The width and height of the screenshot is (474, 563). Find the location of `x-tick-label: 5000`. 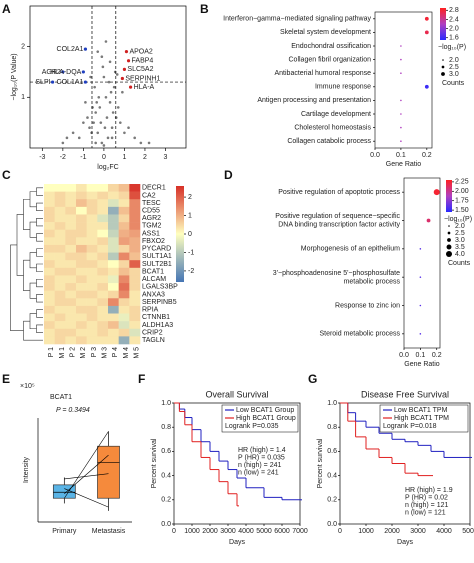

x-tick-label: 5000 is located at coordinates (264, 531).